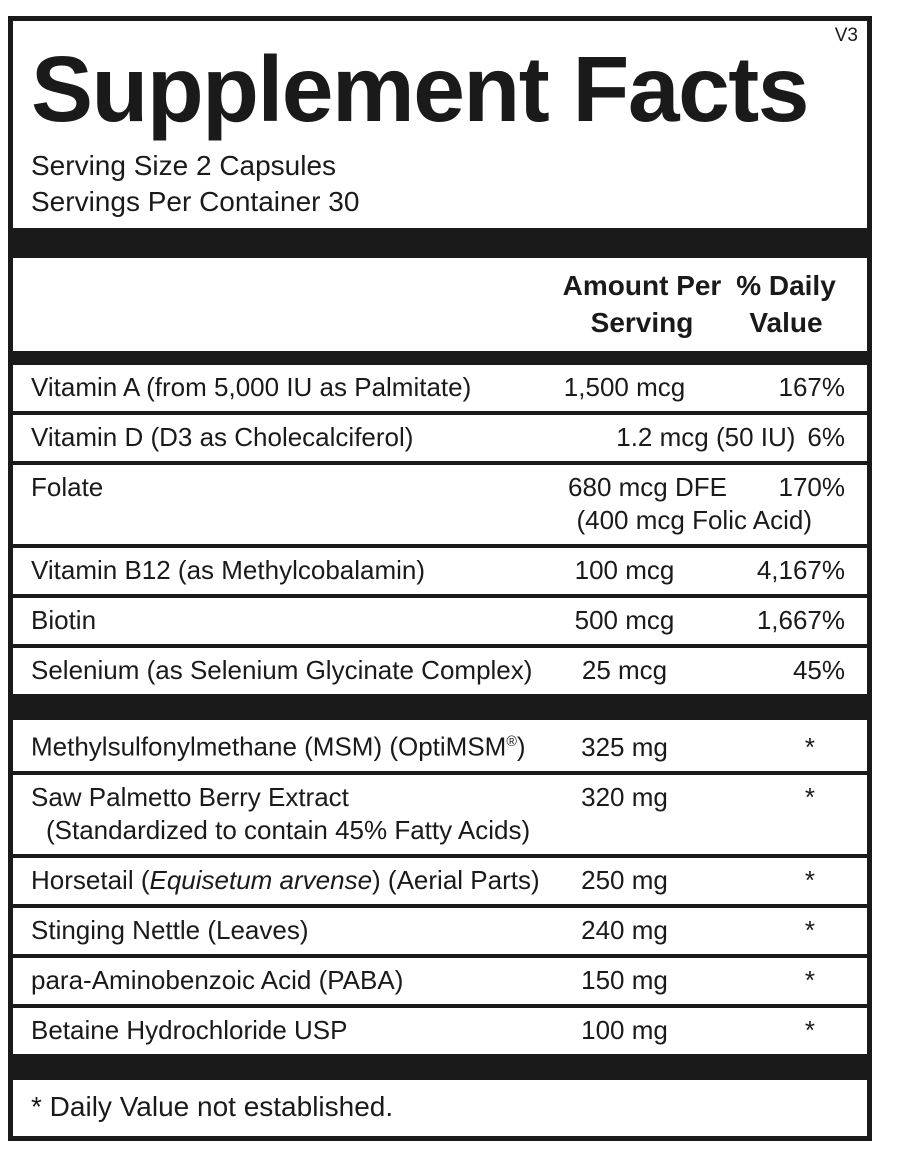 The width and height of the screenshot is (904, 1156). I want to click on serving-size: Serving Size 2 Capsules, so click(184, 165).